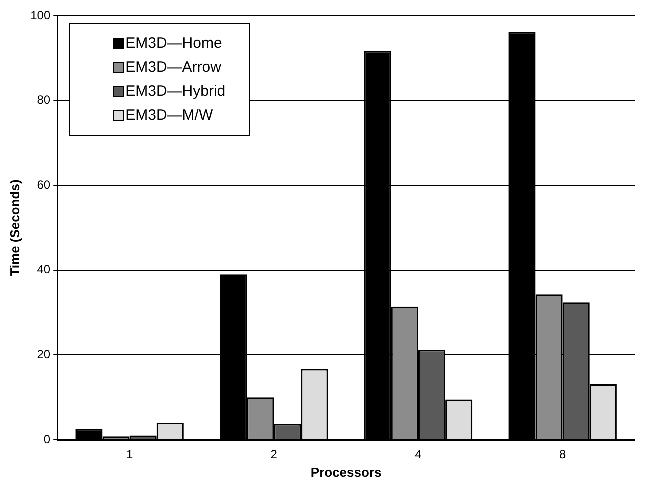 Image resolution: width=645 pixels, height=483 pixels. Describe the element at coordinates (44, 355) in the screenshot. I see `y-tick-label: 20` at that location.